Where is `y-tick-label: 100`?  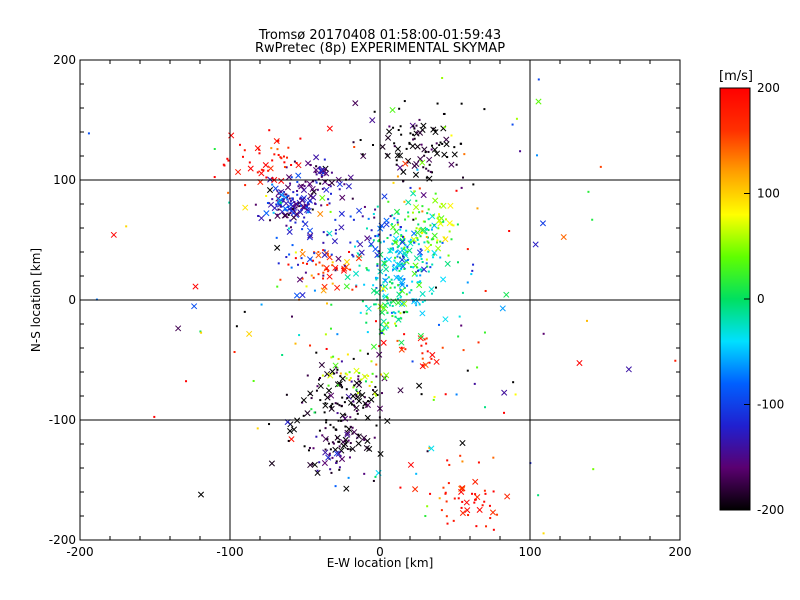
y-tick-label: 100 is located at coordinates (64, 180).